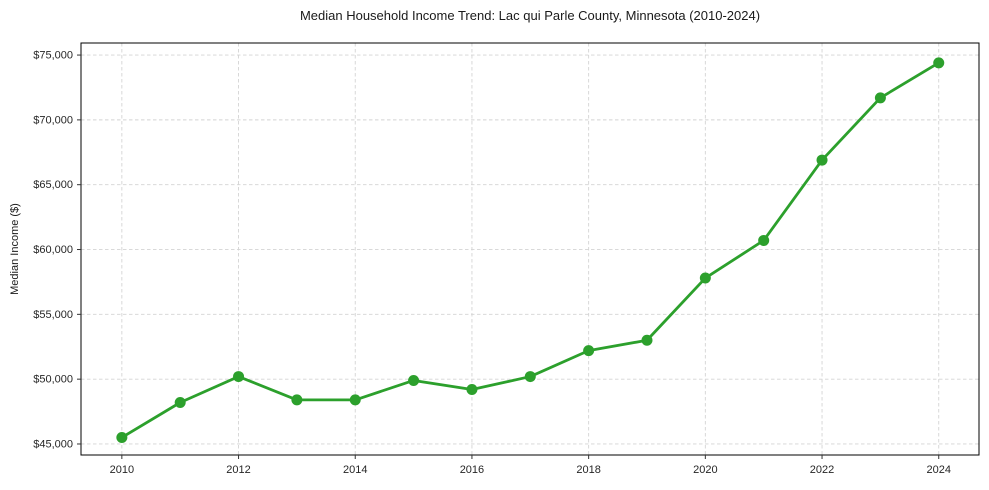  Describe the element at coordinates (588, 470) in the screenshot. I see `x-tick-label: 2018` at that location.